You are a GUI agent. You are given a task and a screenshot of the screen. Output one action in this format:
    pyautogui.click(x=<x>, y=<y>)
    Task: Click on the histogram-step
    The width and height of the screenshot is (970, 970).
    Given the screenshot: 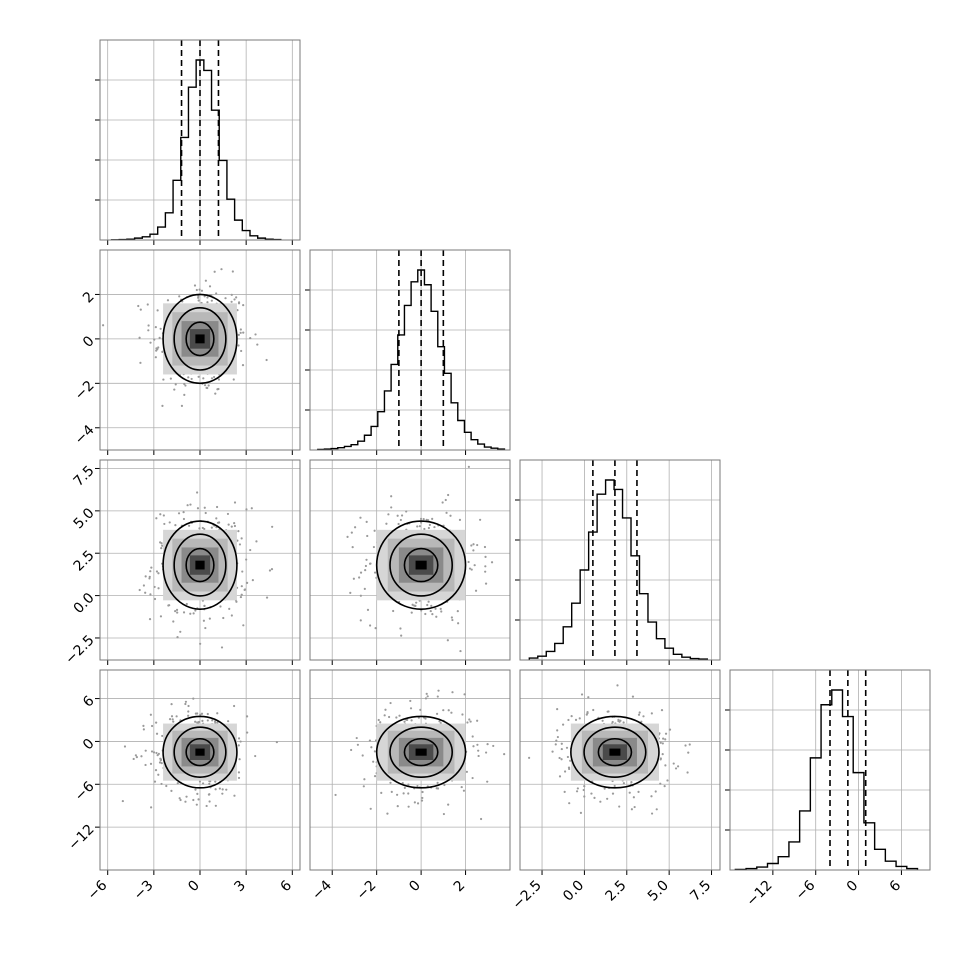 What is the action you would take?
    pyautogui.click(x=826, y=780)
    